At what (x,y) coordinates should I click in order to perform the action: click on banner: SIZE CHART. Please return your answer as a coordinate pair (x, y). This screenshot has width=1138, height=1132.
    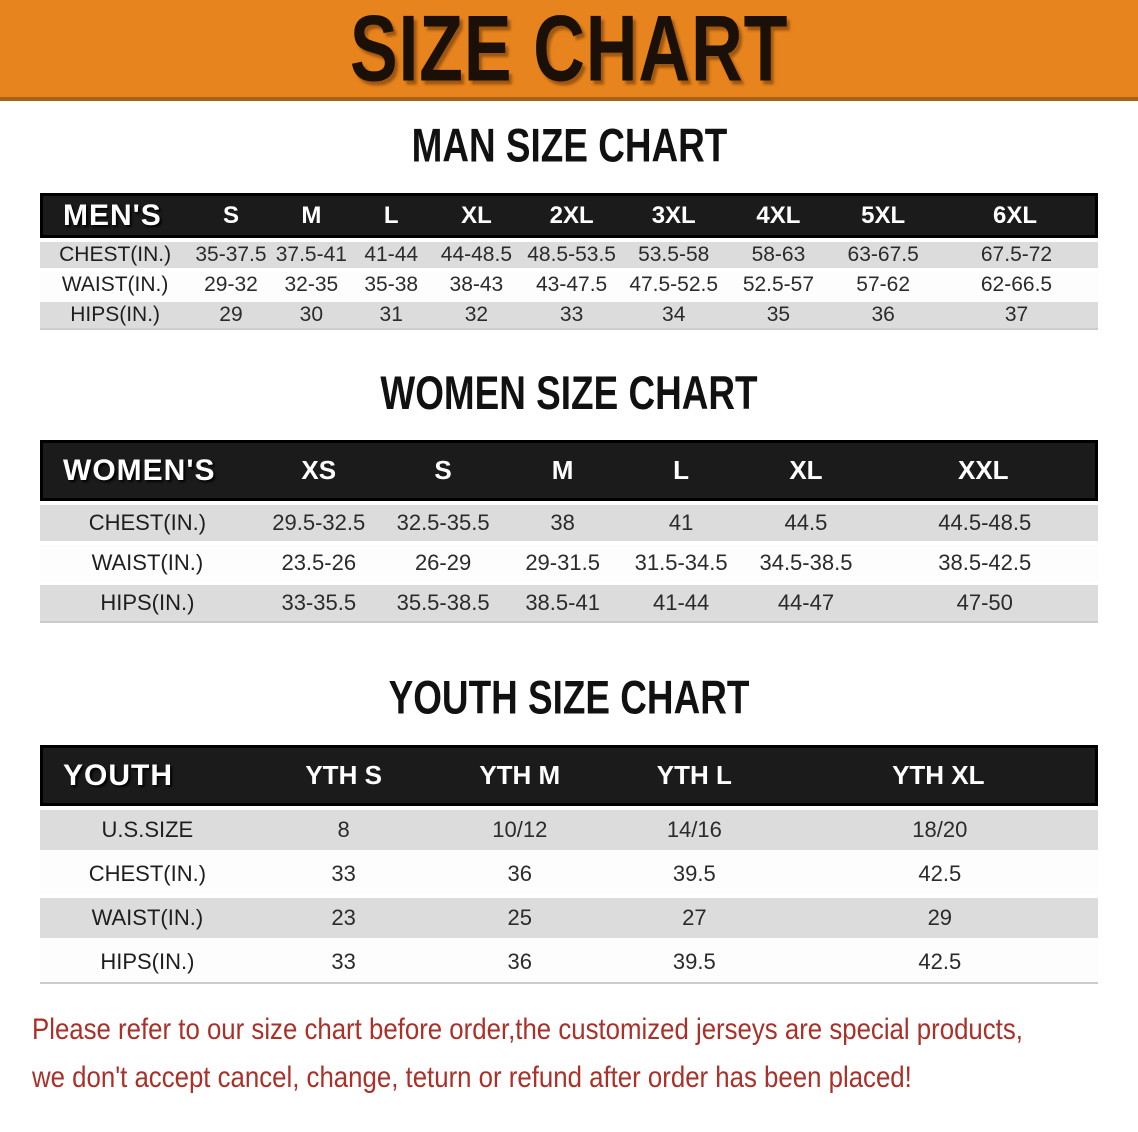
    Looking at the image, I should click on (569, 50).